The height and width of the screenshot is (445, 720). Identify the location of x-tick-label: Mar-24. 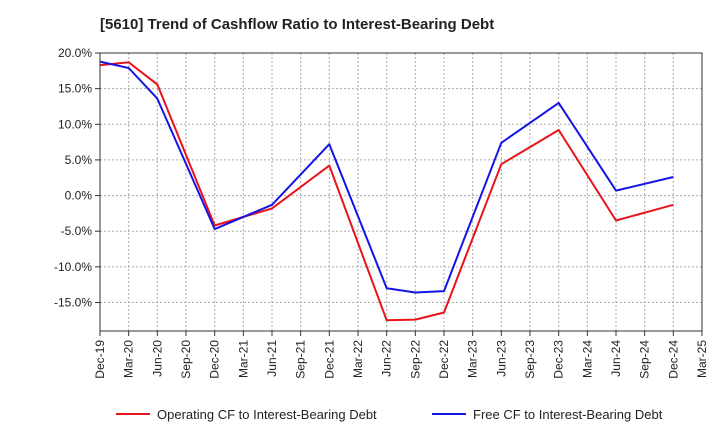
(587, 359).